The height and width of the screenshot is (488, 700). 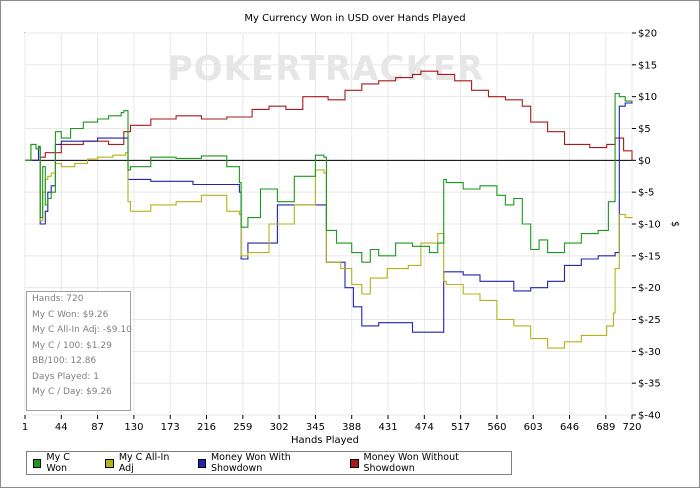 What do you see at coordinates (424, 427) in the screenshot?
I see `x-tick-label: 474` at bounding box center [424, 427].